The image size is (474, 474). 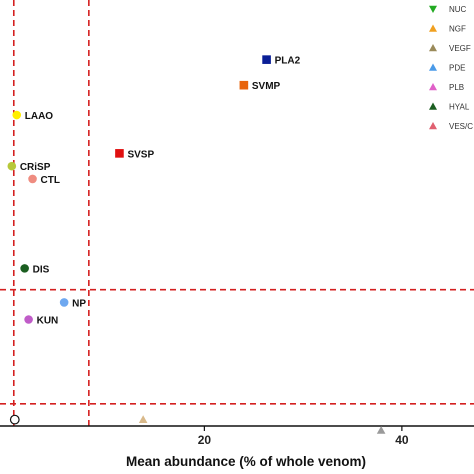 What do you see at coordinates (456, 87) in the screenshot?
I see `legend-plb-label: PLB` at bounding box center [456, 87].